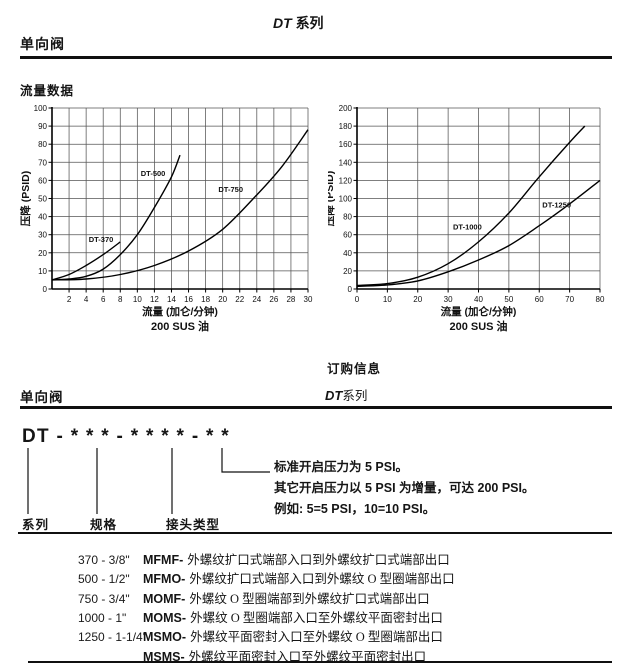 The height and width of the screenshot is (665, 625). Describe the element at coordinates (355, 508) in the screenshot. I see `pressure-note-line: 例如: 5=5 PSI，10=10 PSI。` at that location.